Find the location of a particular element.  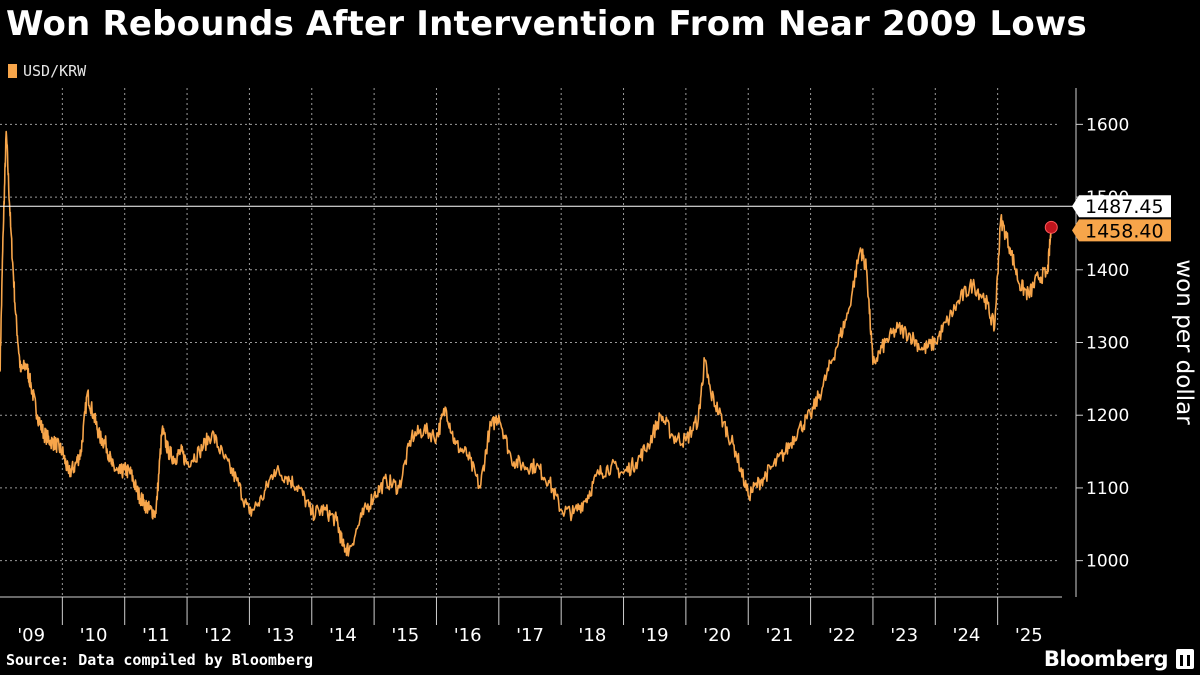

x-tick-label: '21 is located at coordinates (779, 635).